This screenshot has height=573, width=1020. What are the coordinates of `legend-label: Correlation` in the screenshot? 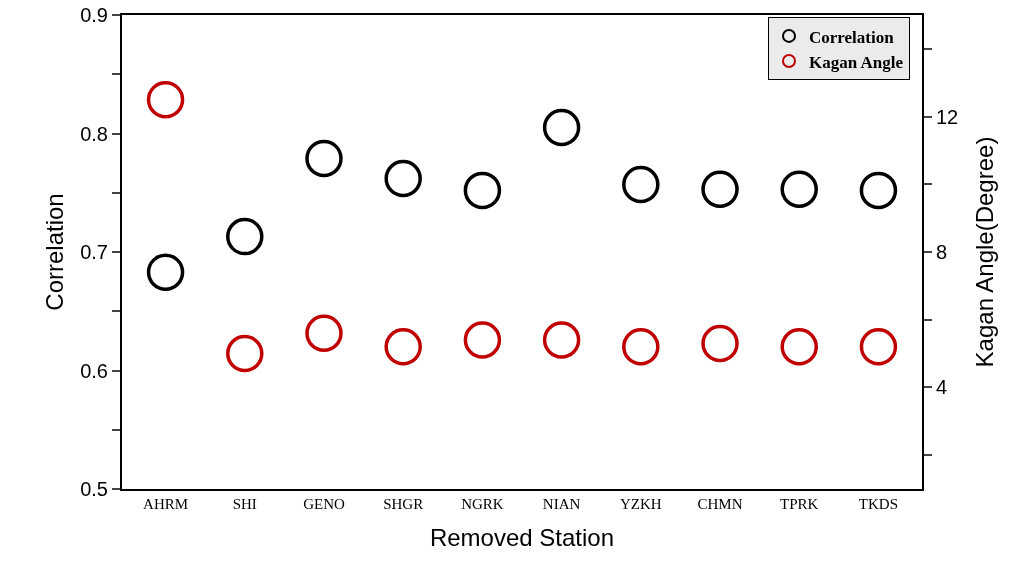 It's located at (852, 37).